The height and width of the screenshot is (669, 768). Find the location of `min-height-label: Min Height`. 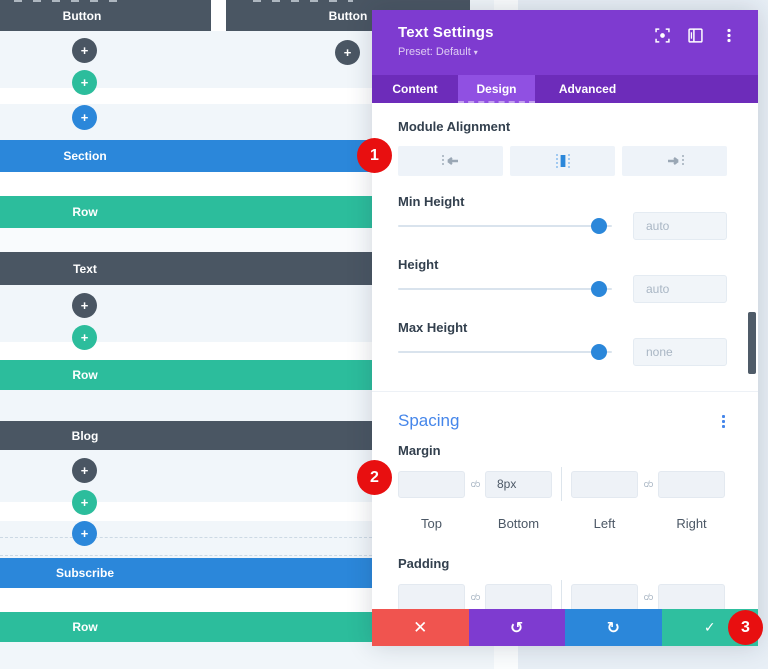

min-height-label: Min Height is located at coordinates (431, 201).